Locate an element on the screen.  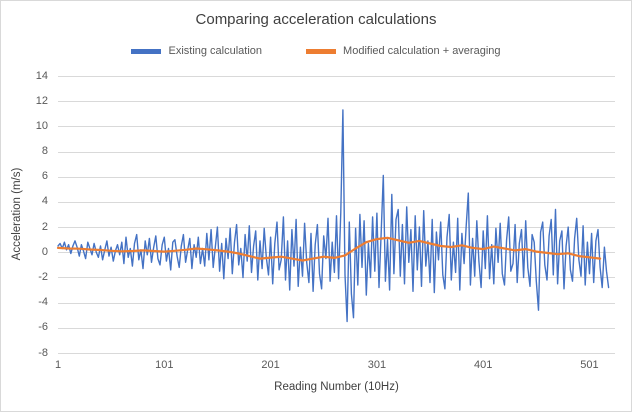
legend-label-modified: Modified calculation + averaging is located at coordinates (422, 51).